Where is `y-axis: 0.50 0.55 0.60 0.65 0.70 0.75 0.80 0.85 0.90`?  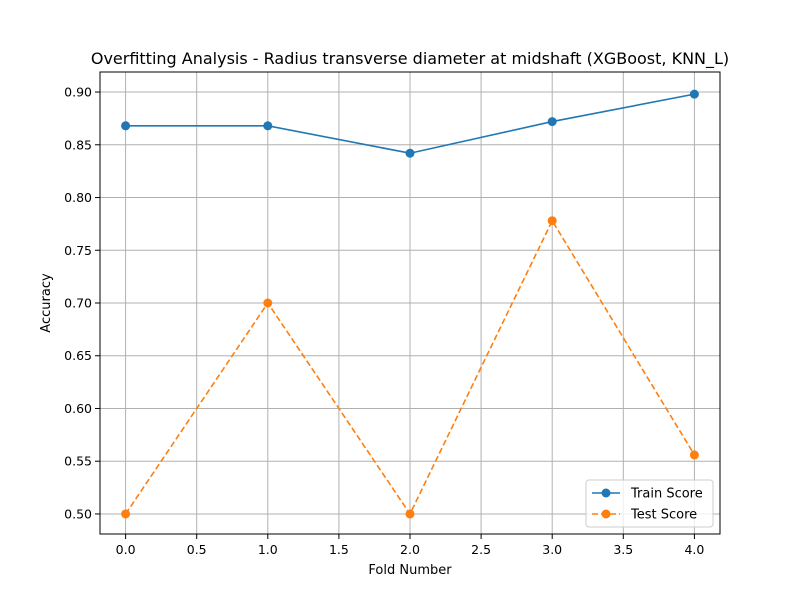 y-axis: 0.50 0.55 0.60 0.65 0.70 0.75 0.80 0.85 0.90 is located at coordinates (82, 303).